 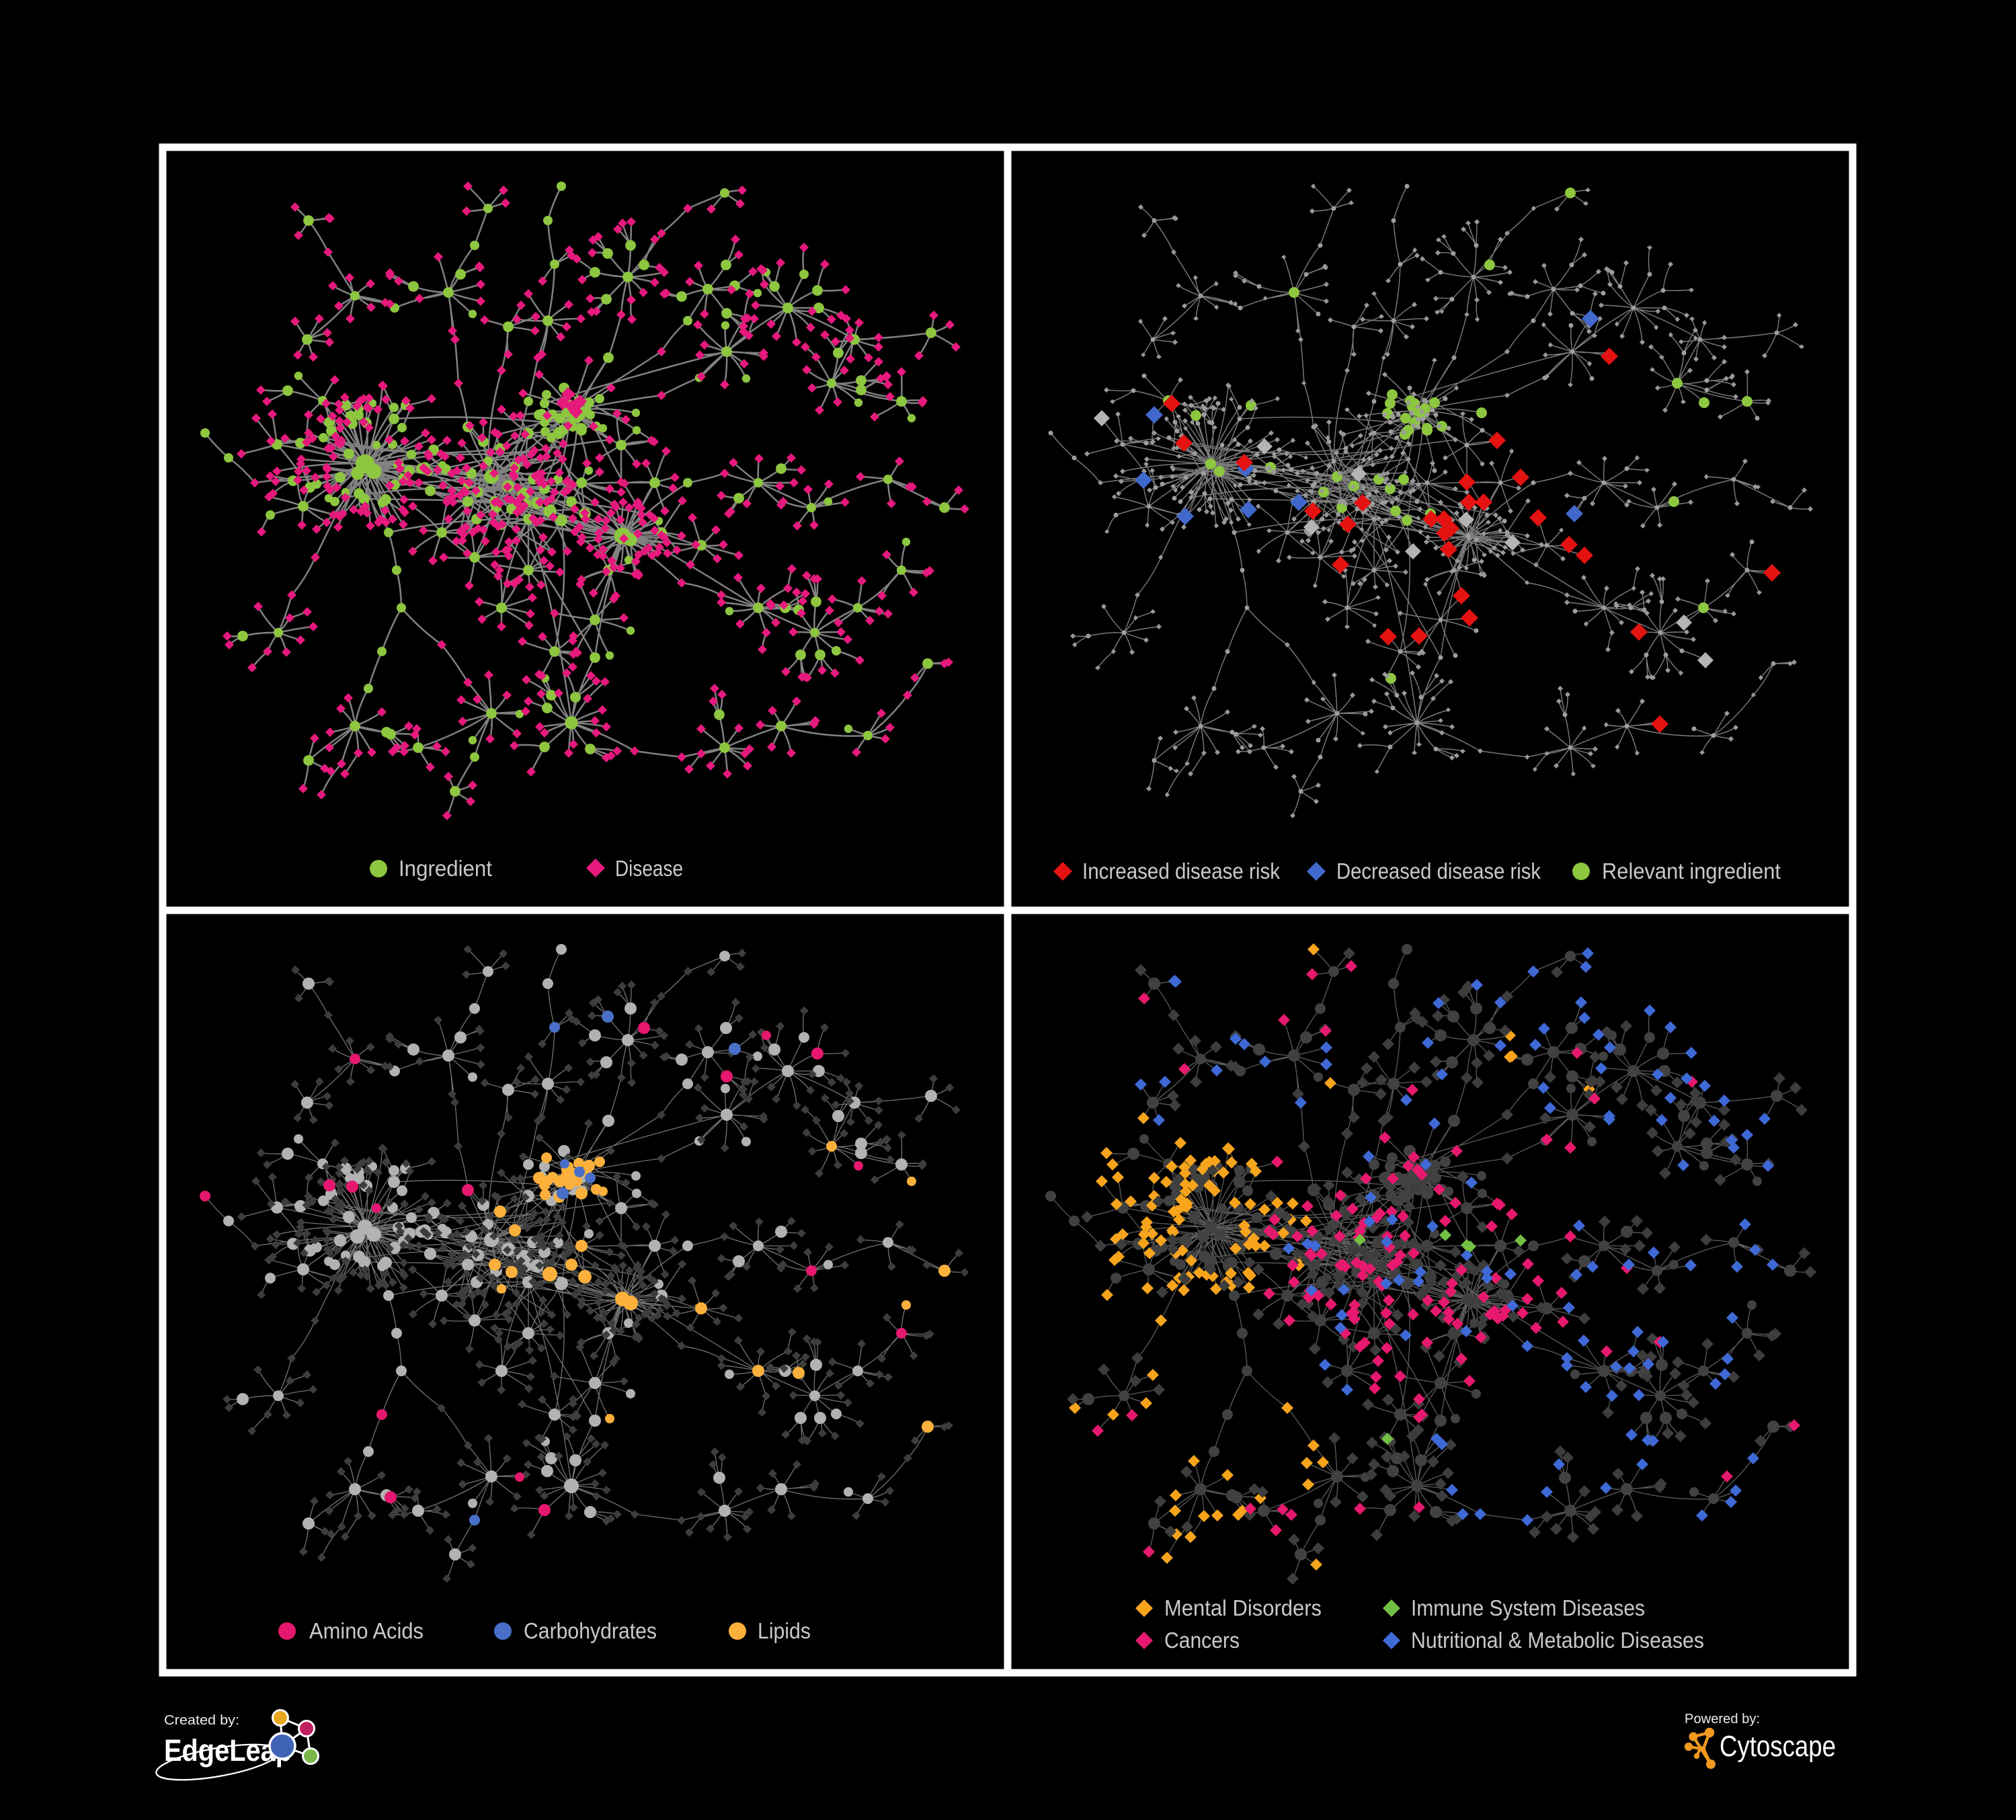 What do you see at coordinates (1778, 1746) in the screenshot?
I see `svg-text: Cytoscape` at bounding box center [1778, 1746].